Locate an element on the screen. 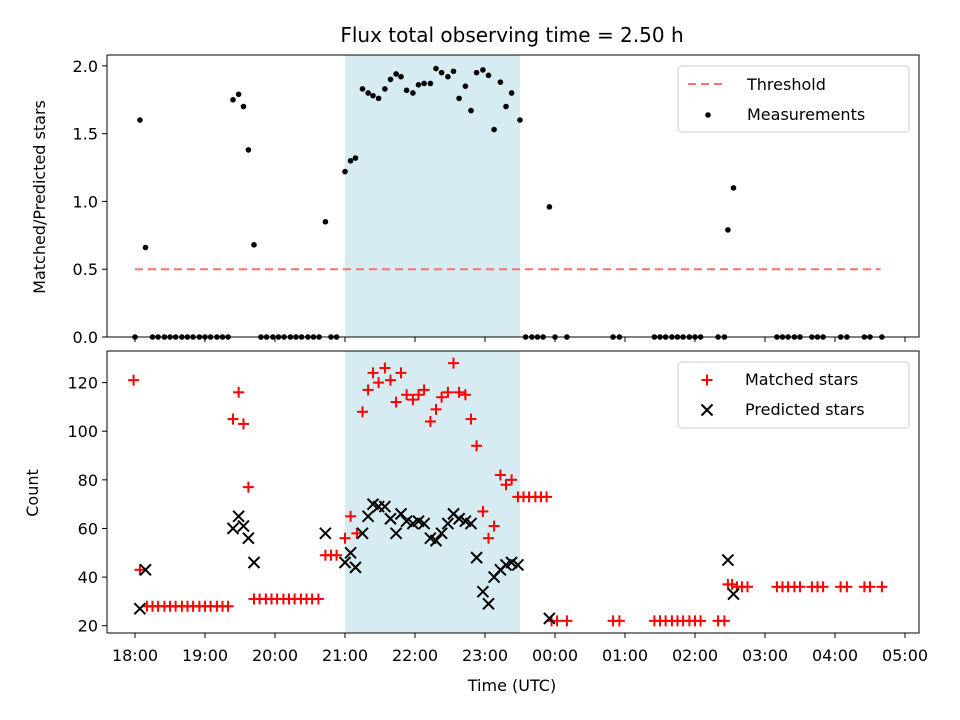 The width and height of the screenshot is (960, 720). top-y-axis-label: Matched/Predicted stars is located at coordinates (39, 197).